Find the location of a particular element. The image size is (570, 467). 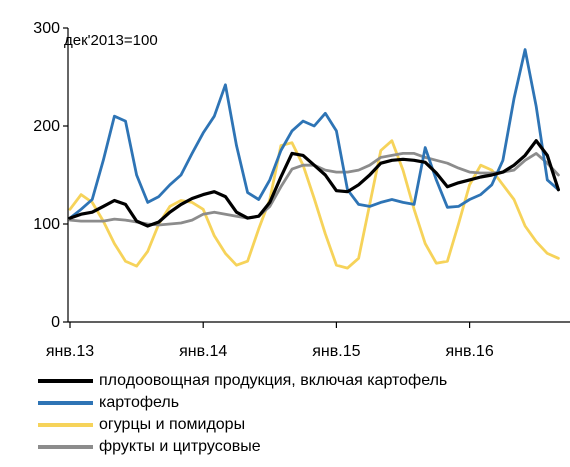

y-tick-label: 0 is located at coordinates (55, 322).